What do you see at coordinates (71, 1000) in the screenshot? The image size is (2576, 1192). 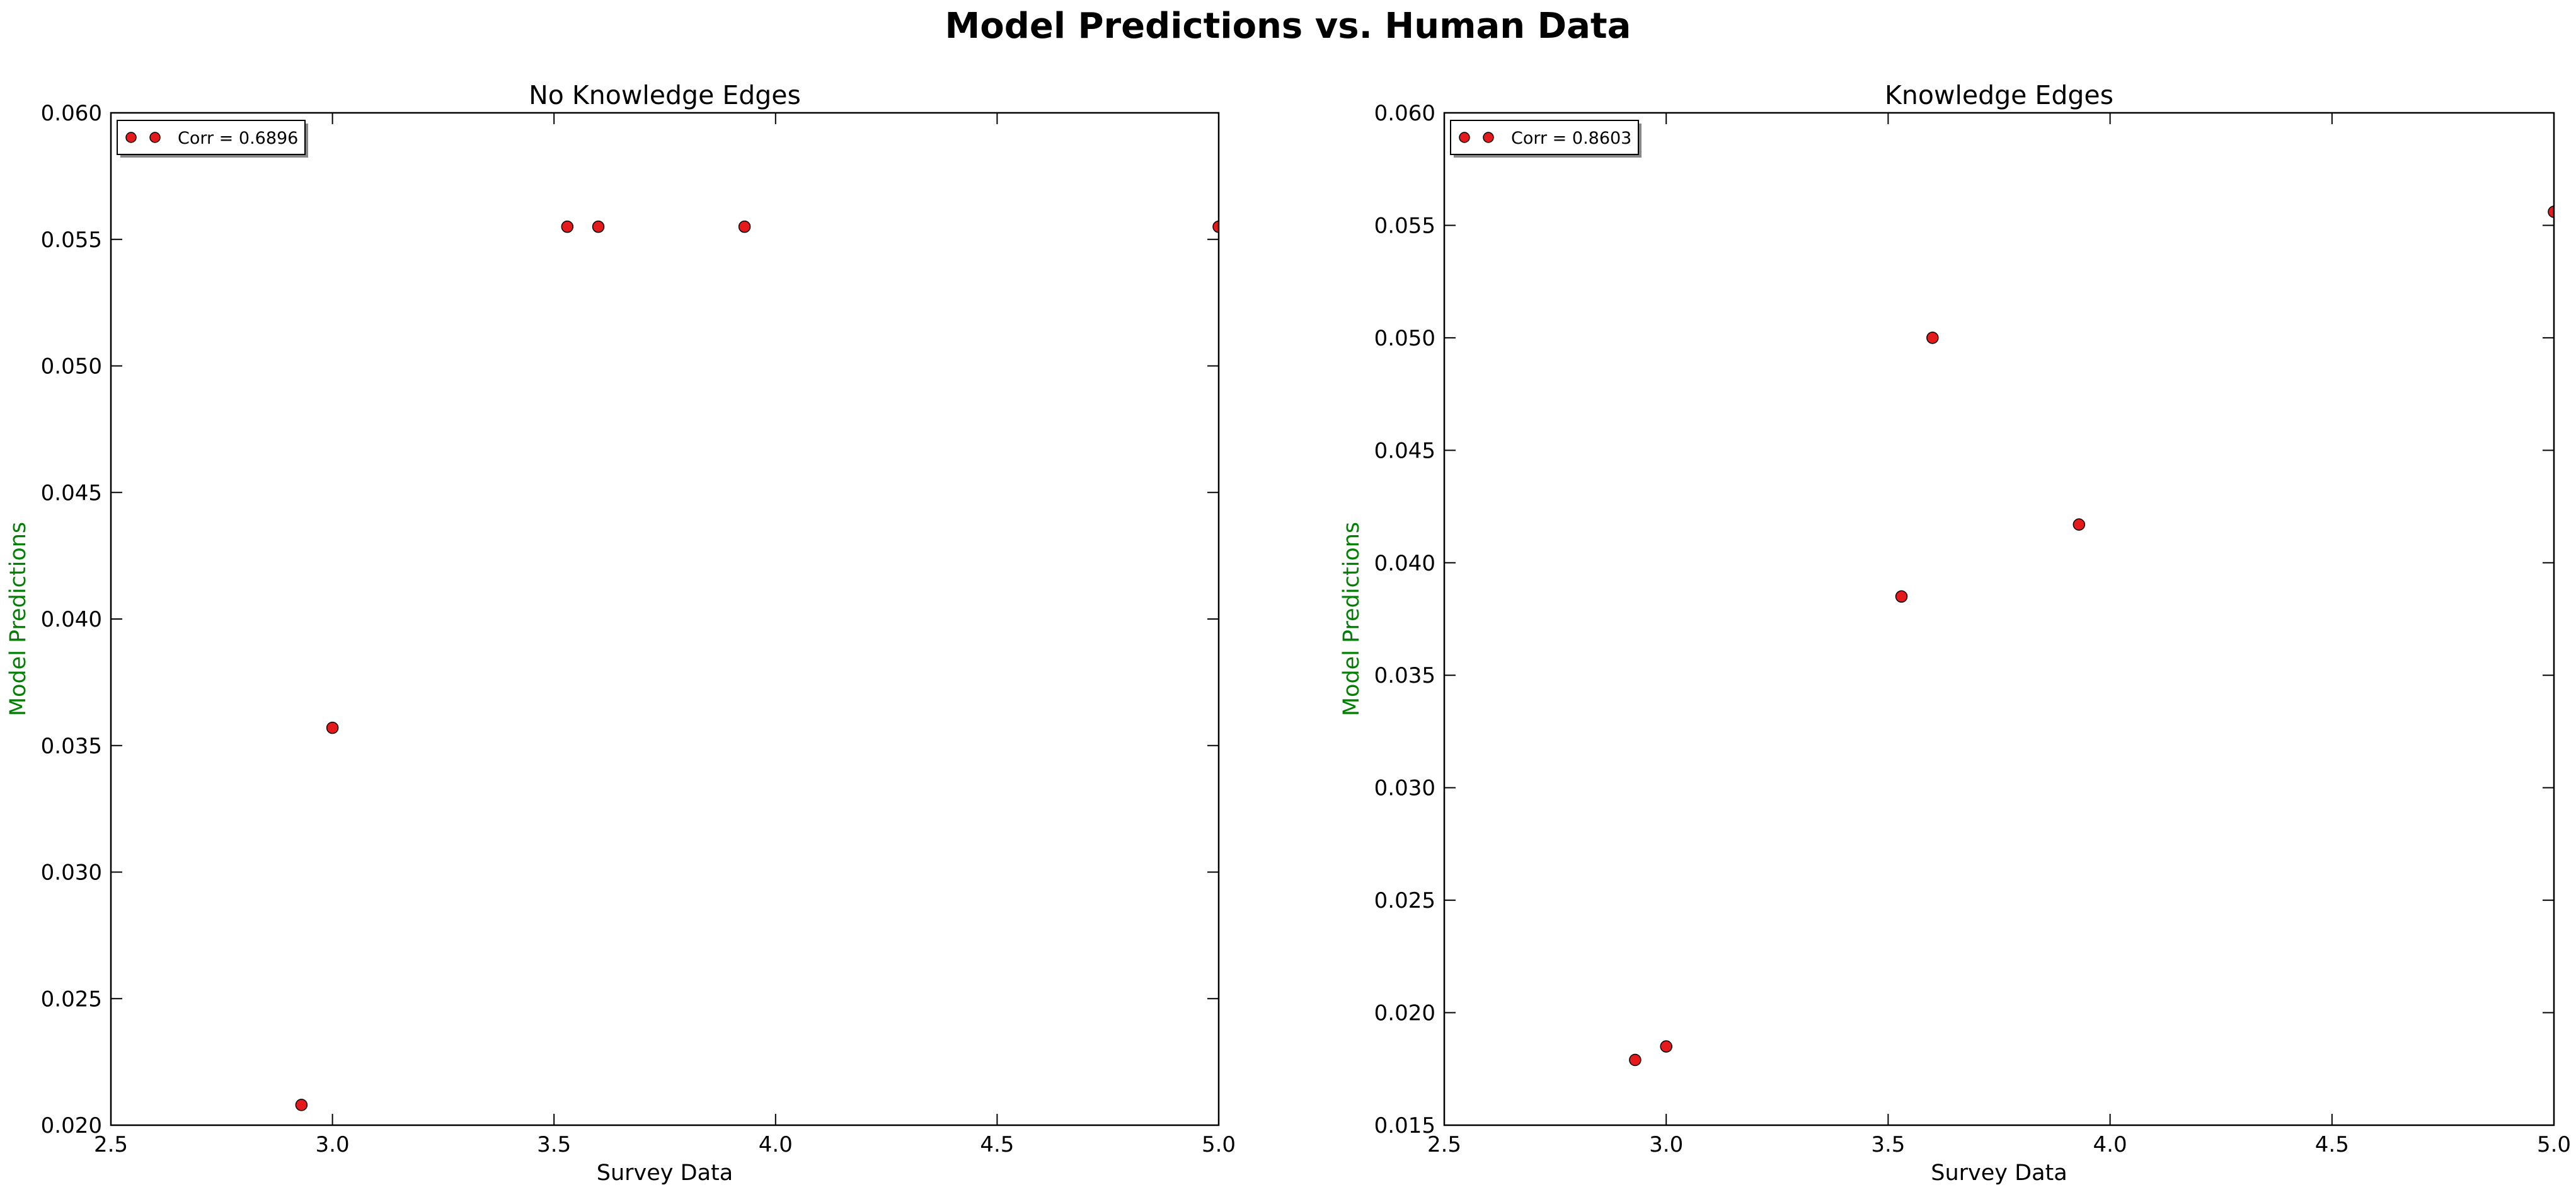 I see `panel-1-ytick-label: 0.025` at bounding box center [71, 1000].